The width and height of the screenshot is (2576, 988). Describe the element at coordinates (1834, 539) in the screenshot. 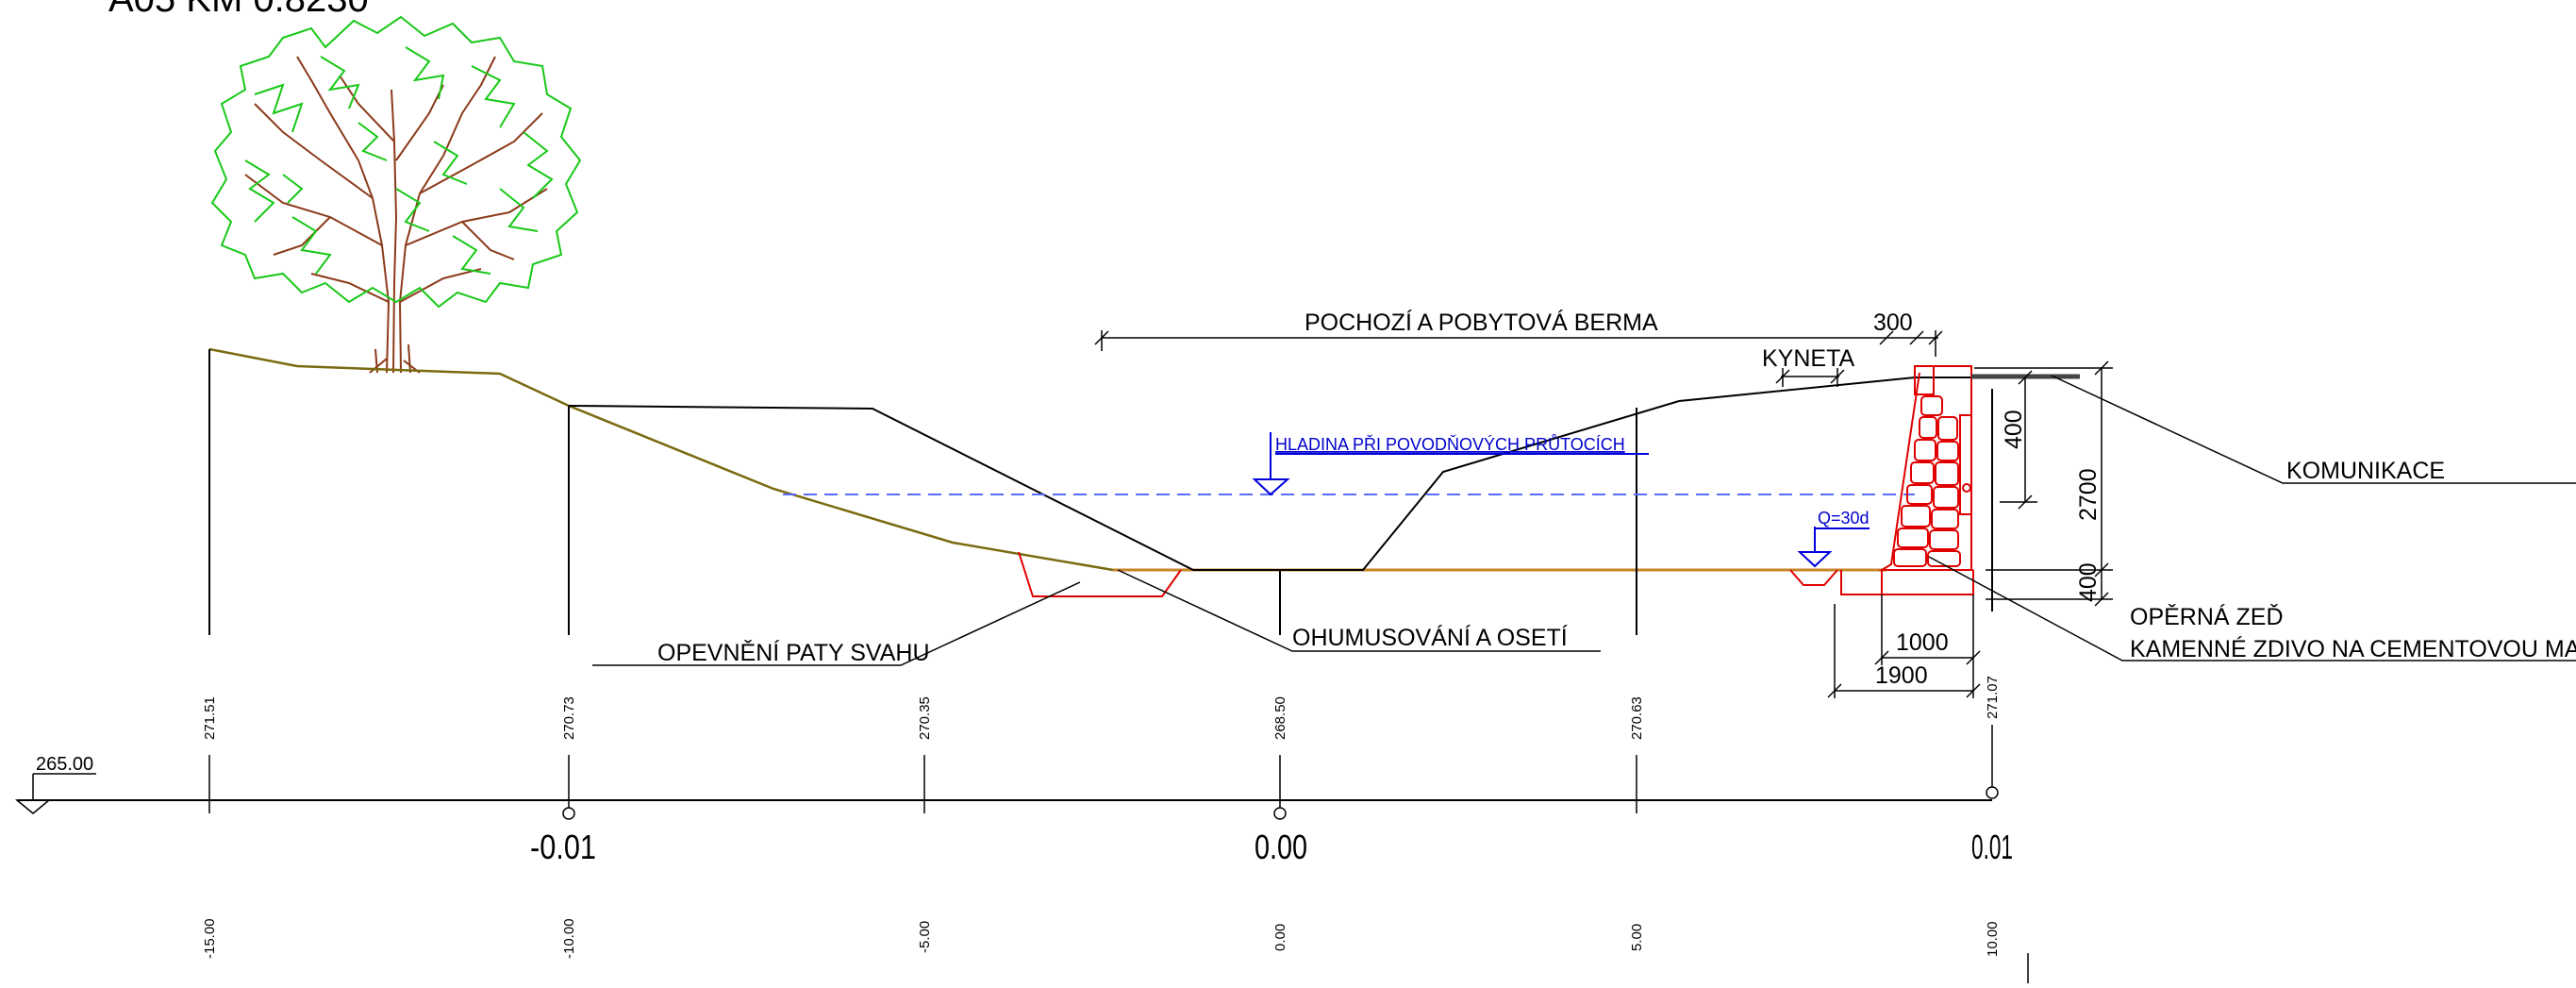

I see `q30-water-level: Q=30d` at that location.